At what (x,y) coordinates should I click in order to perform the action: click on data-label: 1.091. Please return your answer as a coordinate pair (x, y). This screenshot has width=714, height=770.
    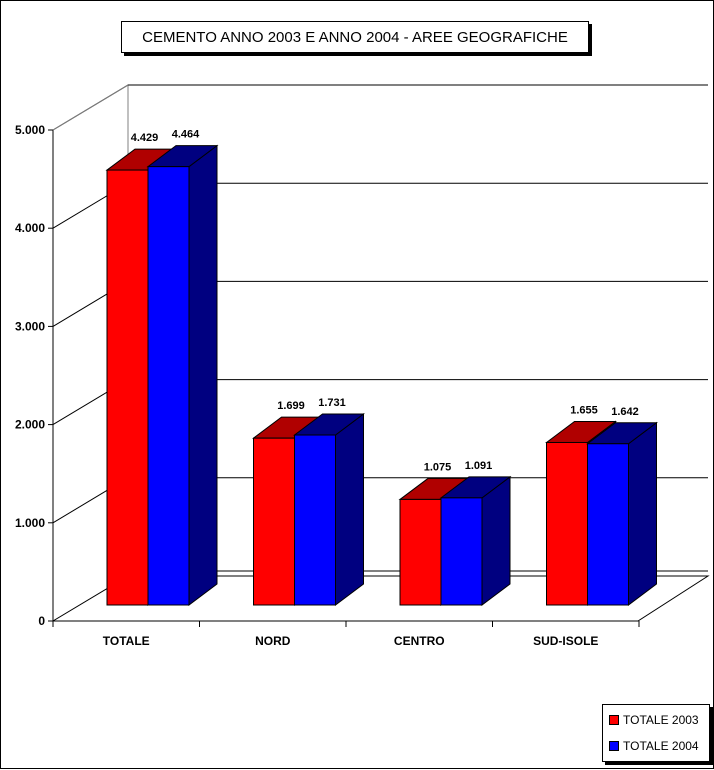
    Looking at the image, I should click on (479, 466).